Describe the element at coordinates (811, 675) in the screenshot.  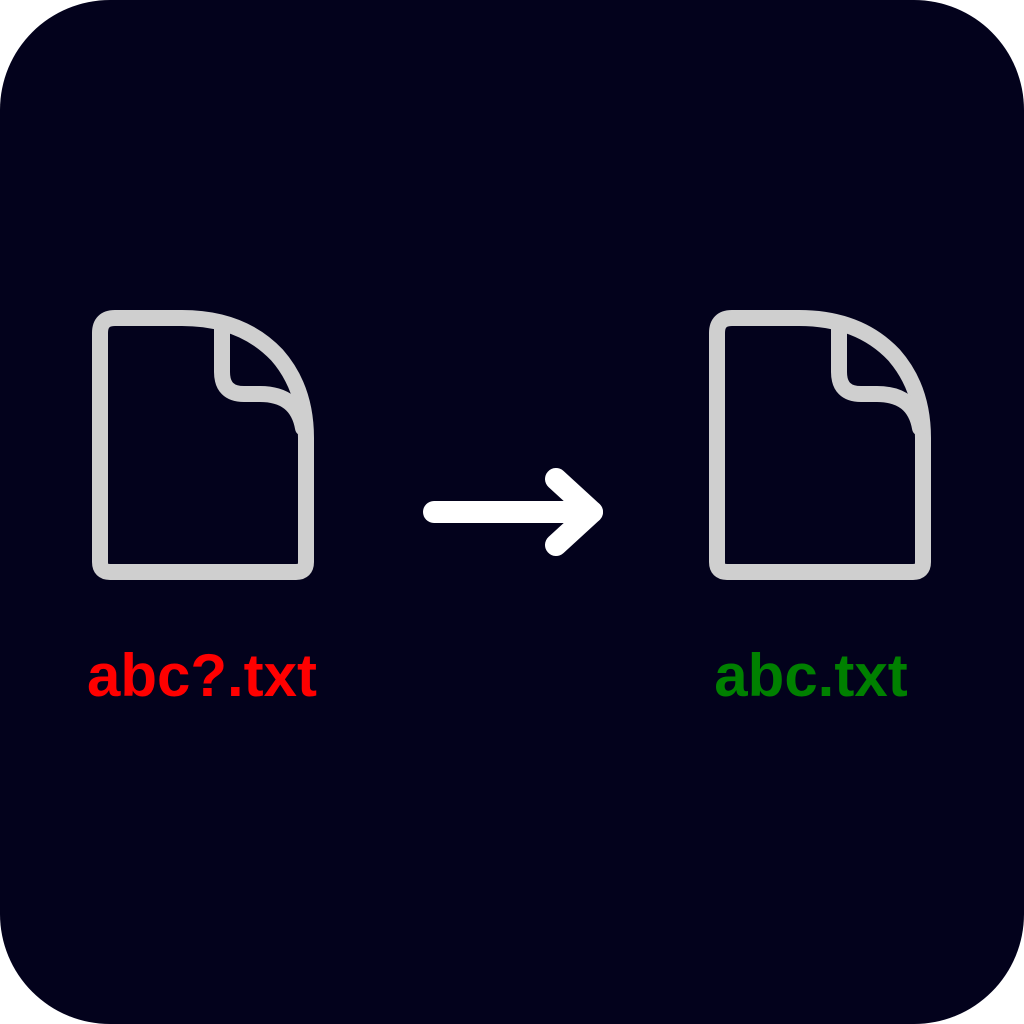
I see `valid-filename: abc.txt` at that location.